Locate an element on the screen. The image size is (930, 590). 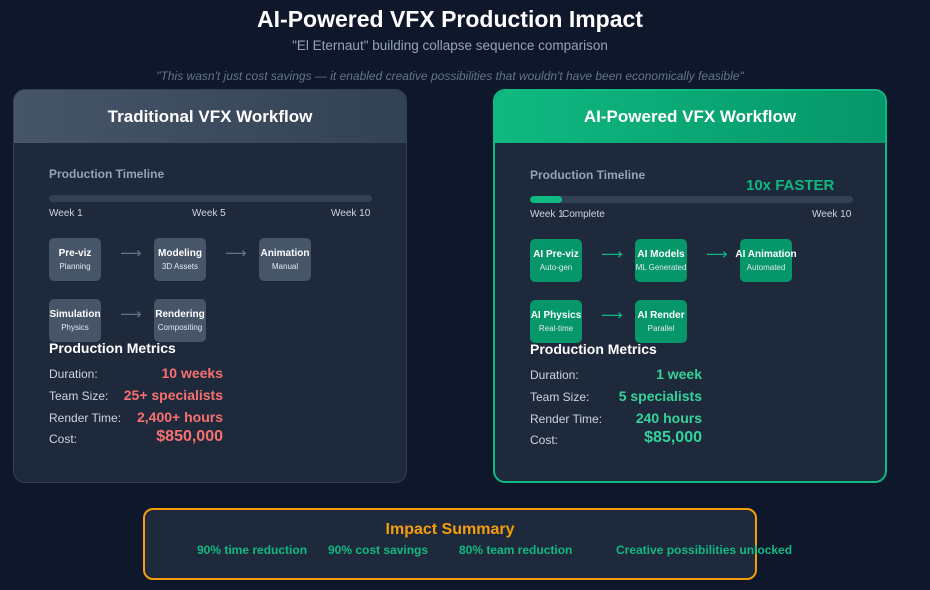
impact-item: 90% cost savings is located at coordinates (378, 550).